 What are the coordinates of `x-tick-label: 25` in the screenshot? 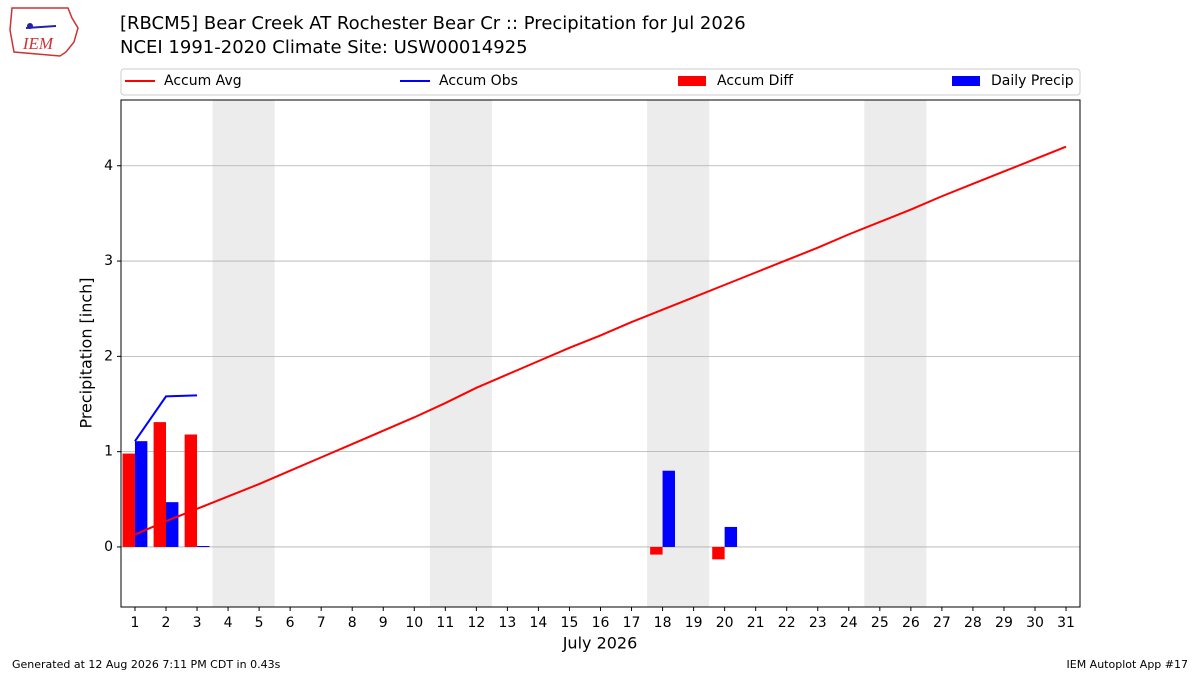 It's located at (880, 623).